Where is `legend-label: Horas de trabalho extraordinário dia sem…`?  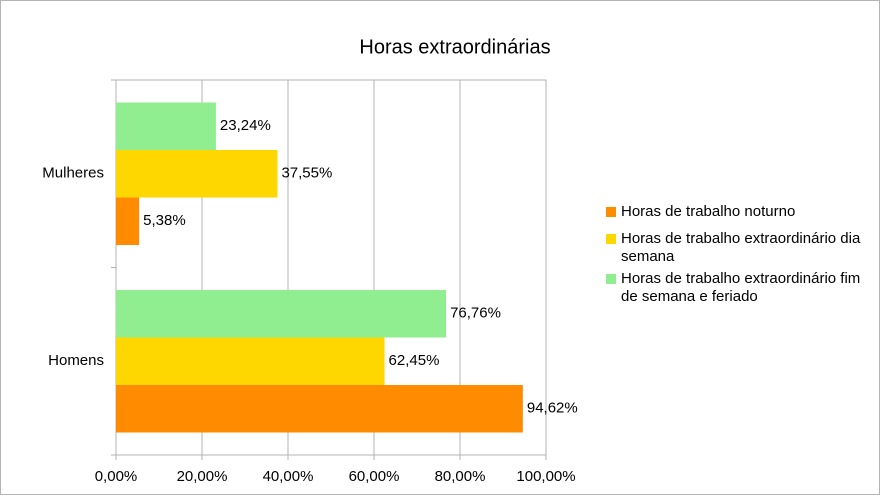
legend-label: Horas de trabalho extraordinário dia sem… is located at coordinates (741, 247).